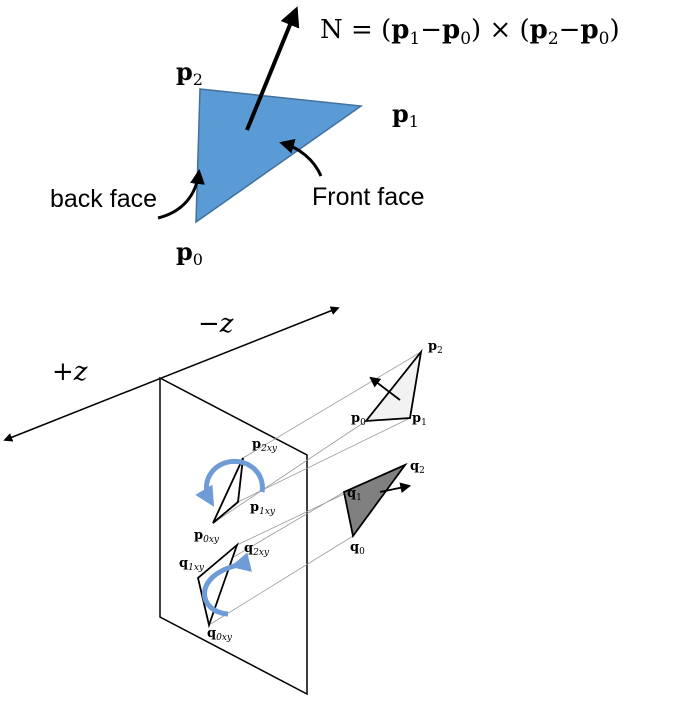  Describe the element at coordinates (216, 324) in the screenshot. I see `minus-z-label: −z` at that location.